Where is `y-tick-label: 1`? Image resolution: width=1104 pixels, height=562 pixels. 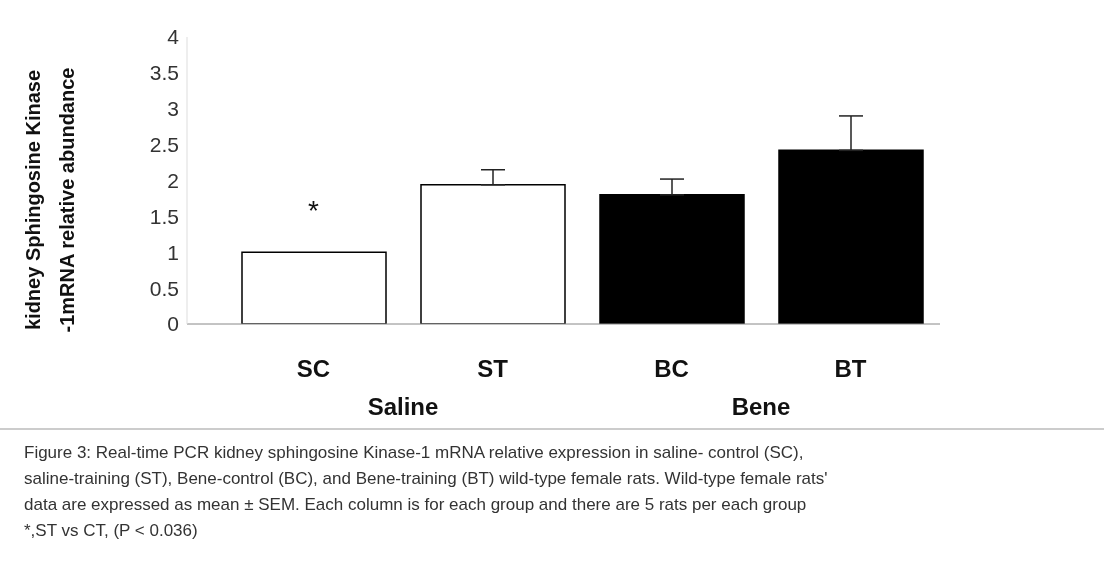 y-tick-label: 1 is located at coordinates (173, 252).